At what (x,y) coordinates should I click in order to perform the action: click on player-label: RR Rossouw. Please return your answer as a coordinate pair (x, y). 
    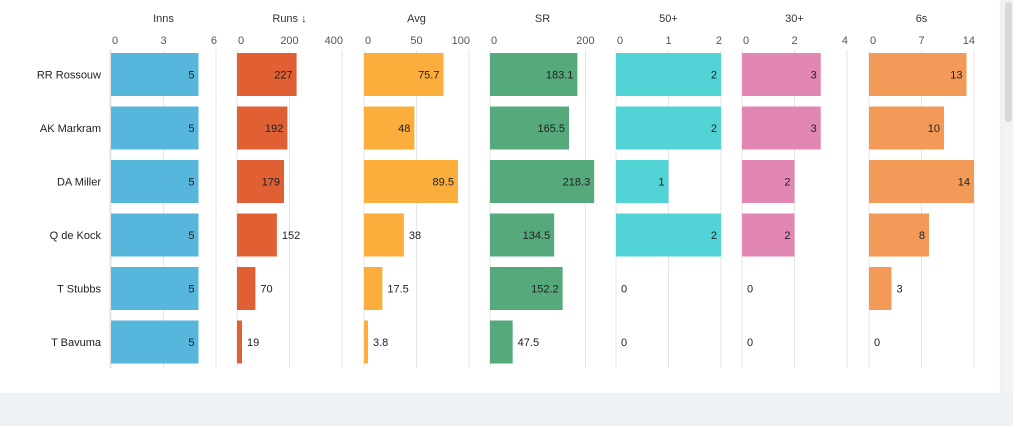
    Looking at the image, I should click on (69, 76).